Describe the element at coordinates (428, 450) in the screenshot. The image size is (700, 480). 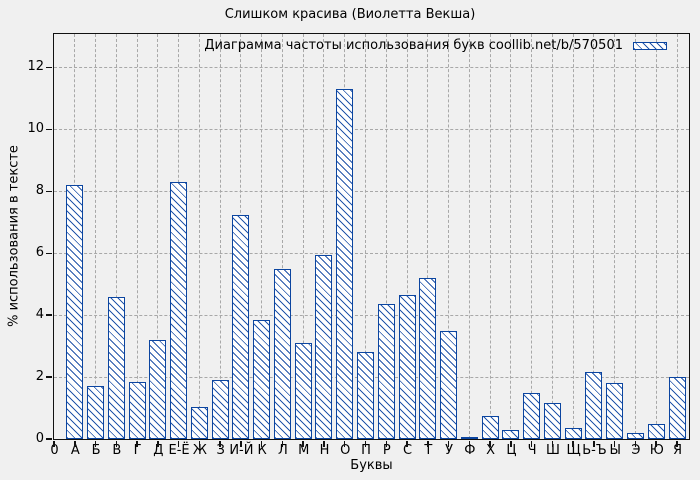
I see `x-tick-label: Т` at that location.